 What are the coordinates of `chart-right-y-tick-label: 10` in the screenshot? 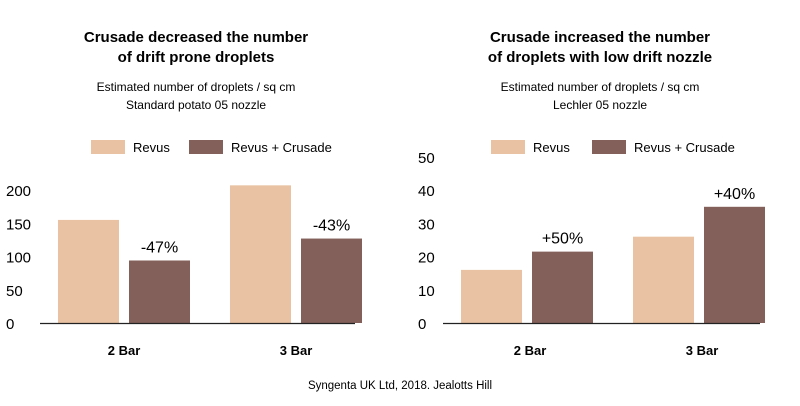 It's located at (426, 291).